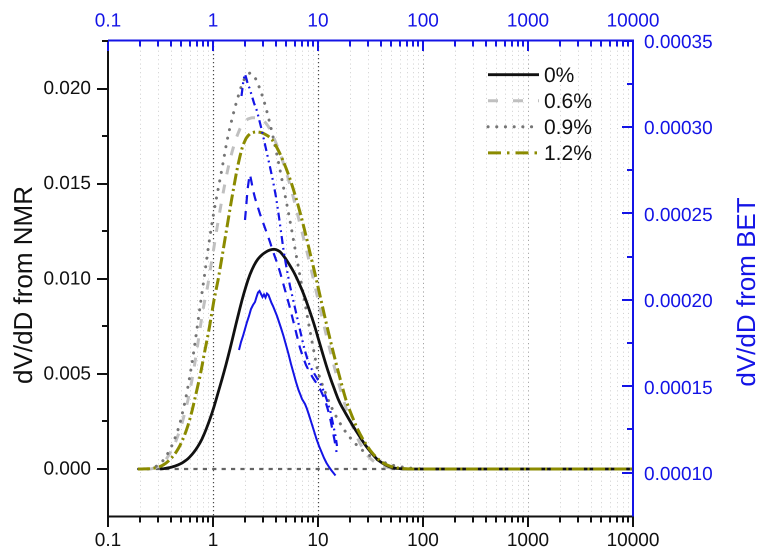 Image resolution: width=768 pixels, height=559 pixels. Describe the element at coordinates (67, 183) in the screenshot. I see `svg-text: 0.015` at that location.